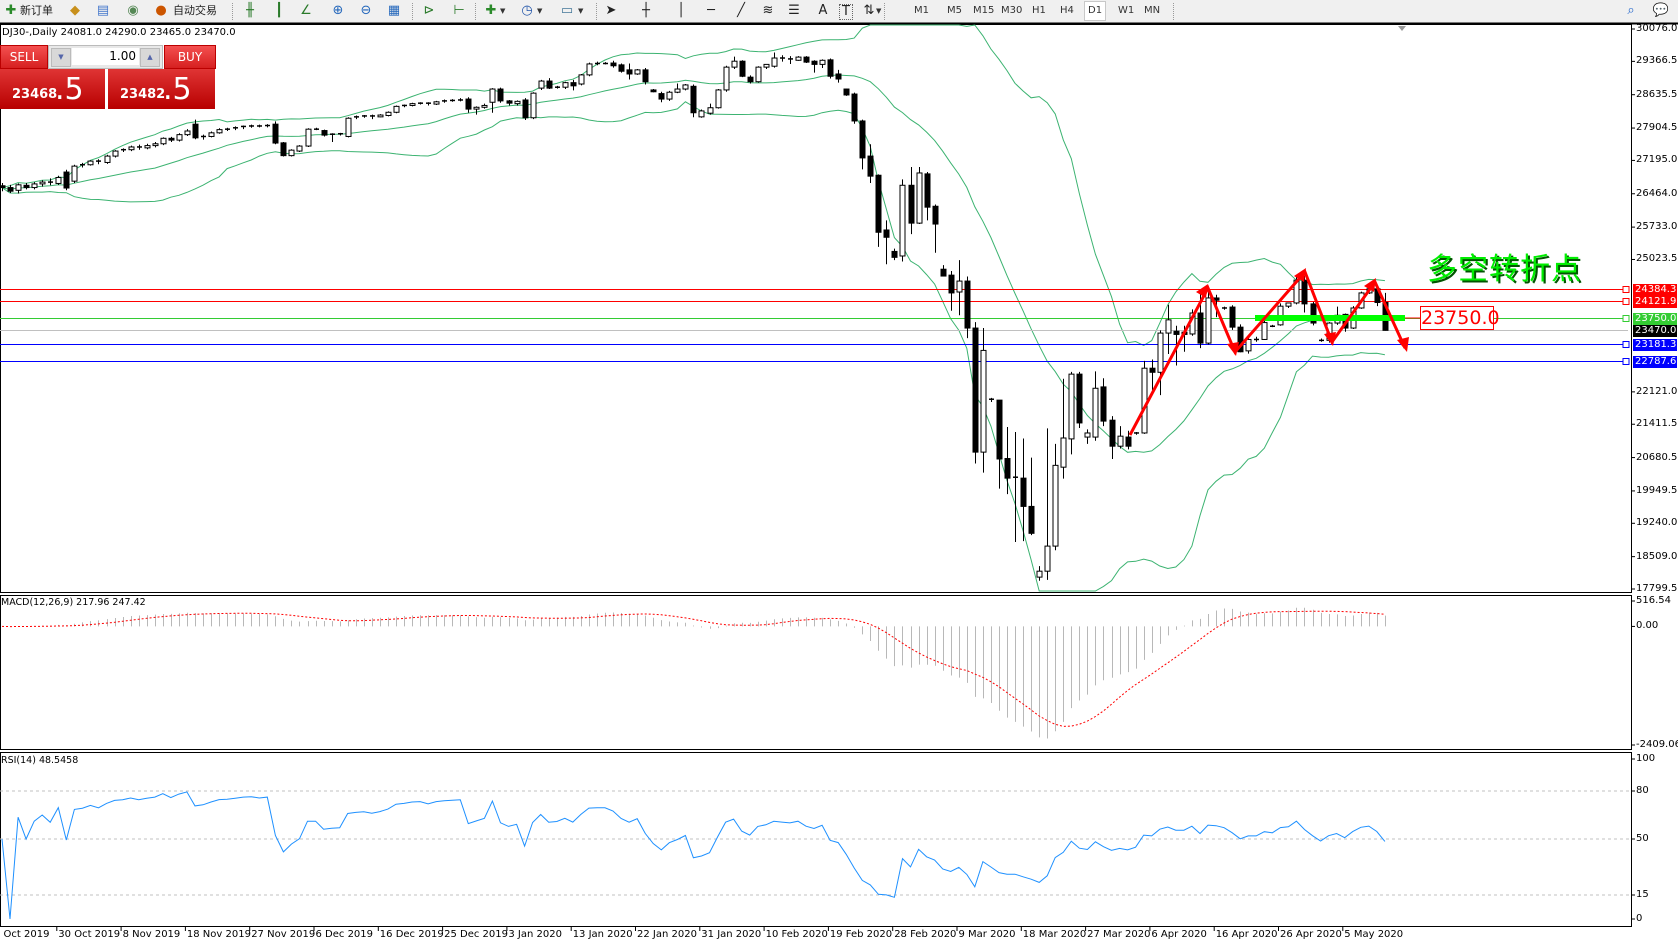 This screenshot has width=1678, height=944. What do you see at coordinates (61, 57) in the screenshot?
I see `lot-decrease-icon: ▼` at bounding box center [61, 57].